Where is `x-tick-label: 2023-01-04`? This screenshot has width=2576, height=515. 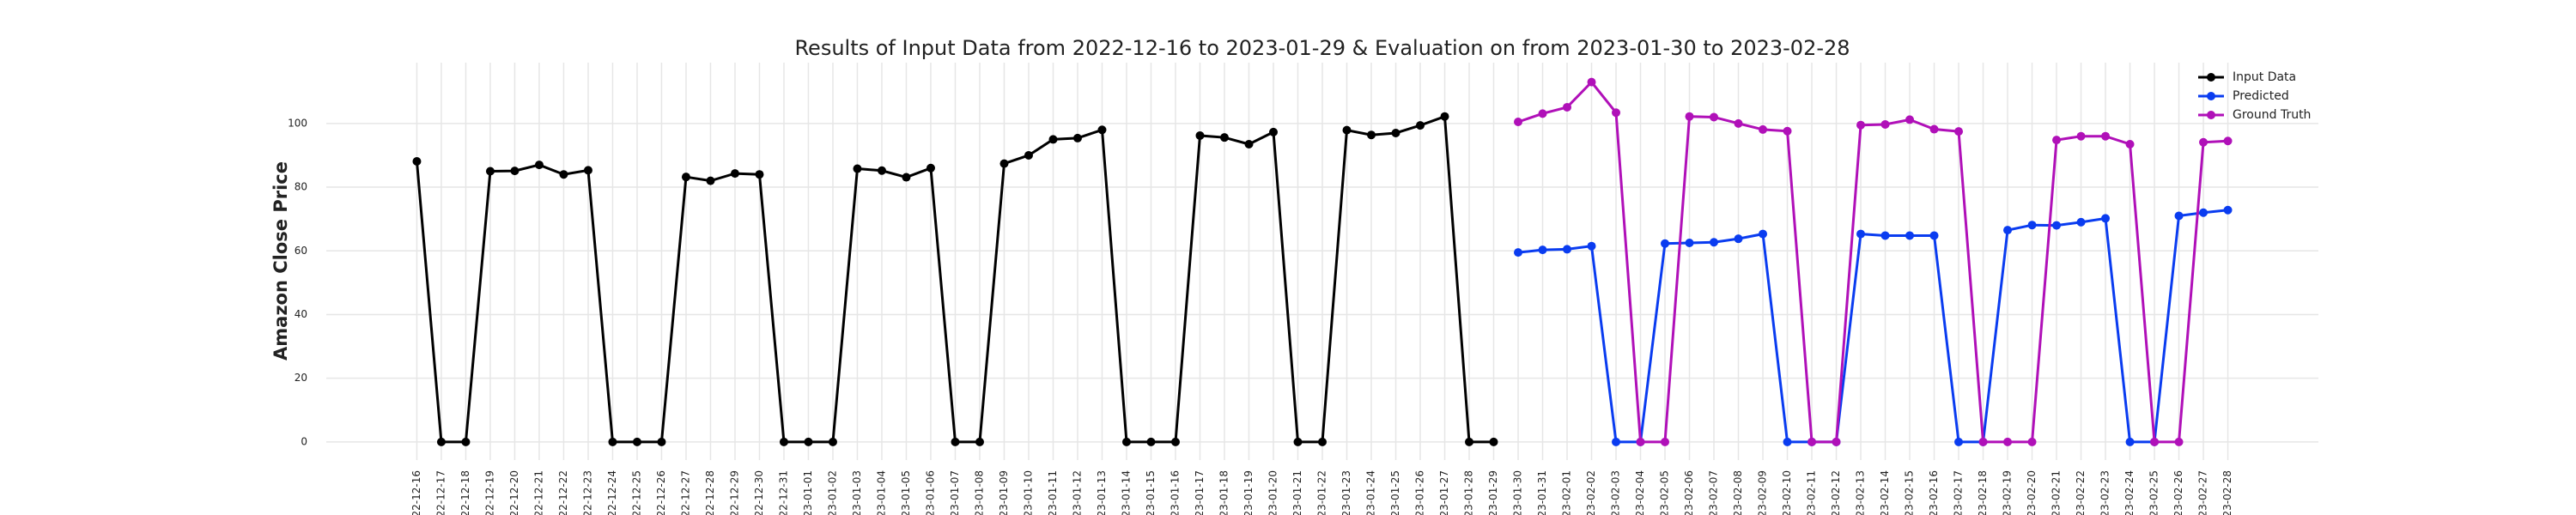
x-tick-label: 2023-01-04 is located at coordinates (881, 492).